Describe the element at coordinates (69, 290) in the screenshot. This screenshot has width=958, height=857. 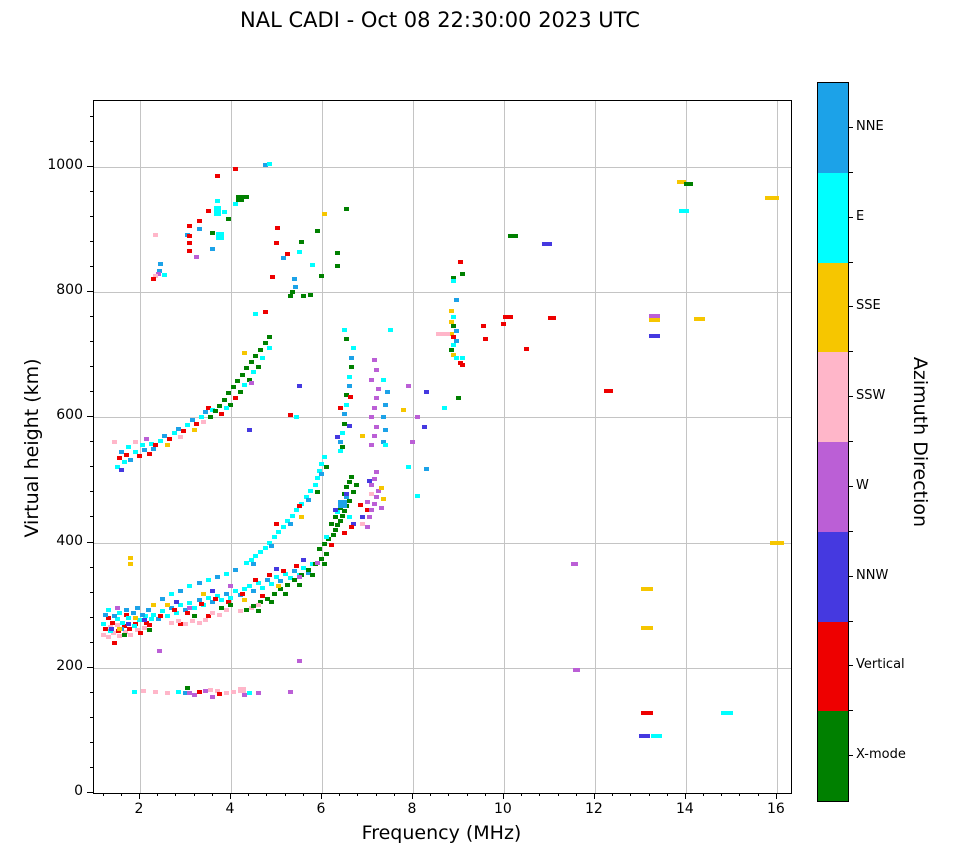
I see `y-tick-label: 800` at that location.